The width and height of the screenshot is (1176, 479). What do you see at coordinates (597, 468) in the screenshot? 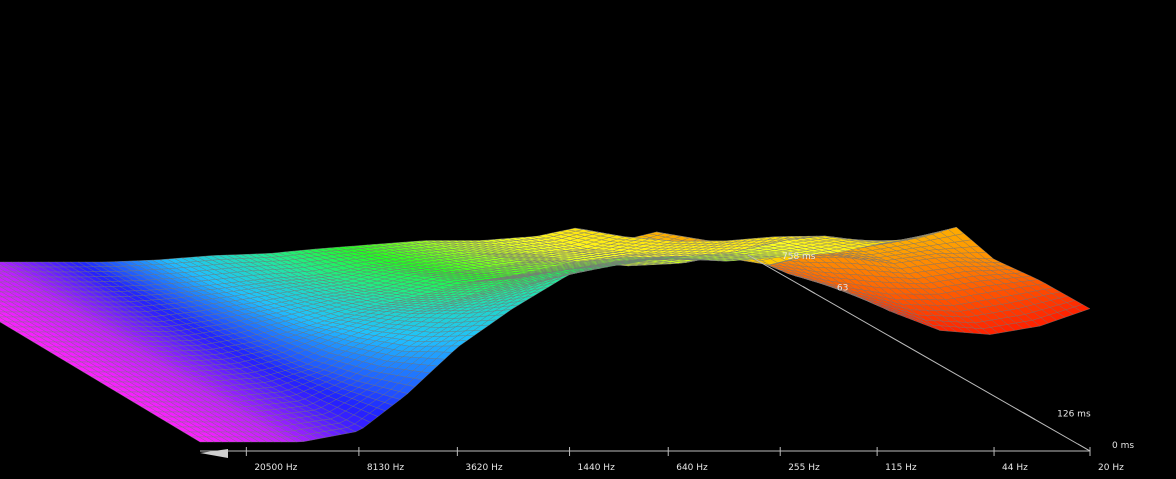
I see `frequency-tick-label: 1440 Hz` at bounding box center [597, 468].